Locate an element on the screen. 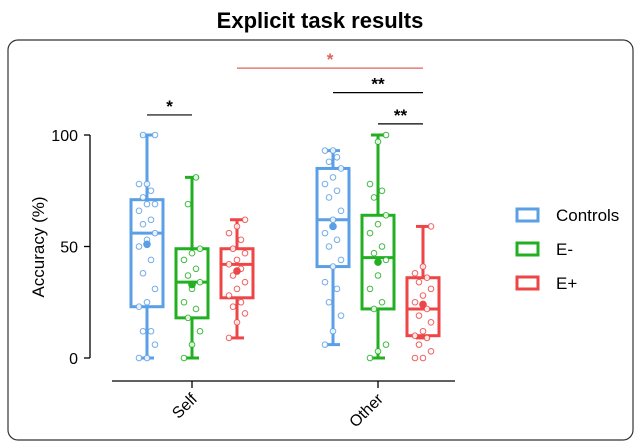 The height and width of the screenshot is (445, 641). legend: Controls E- E+ is located at coordinates (567, 249).